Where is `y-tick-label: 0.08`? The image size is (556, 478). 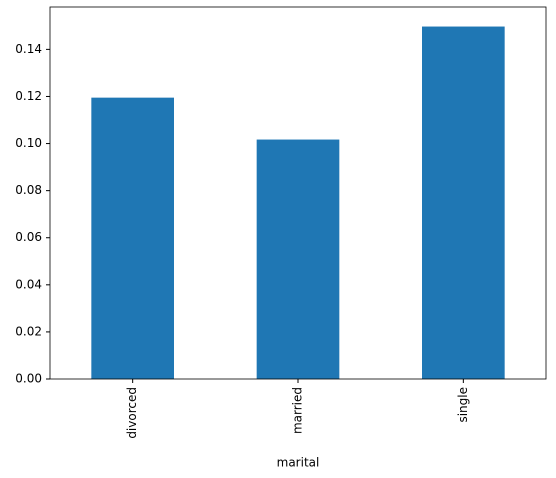 y-tick-label: 0.08 is located at coordinates (28, 190).